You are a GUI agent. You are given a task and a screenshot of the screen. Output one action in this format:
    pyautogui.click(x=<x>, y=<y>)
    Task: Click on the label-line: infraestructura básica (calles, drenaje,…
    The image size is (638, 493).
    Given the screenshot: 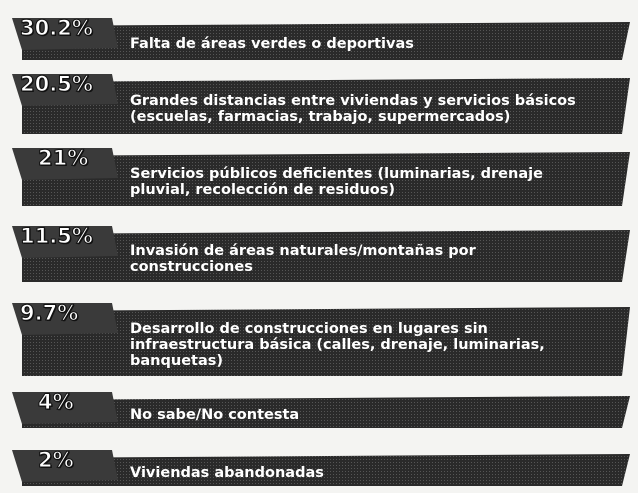 What is the action you would take?
    pyautogui.click(x=337, y=344)
    